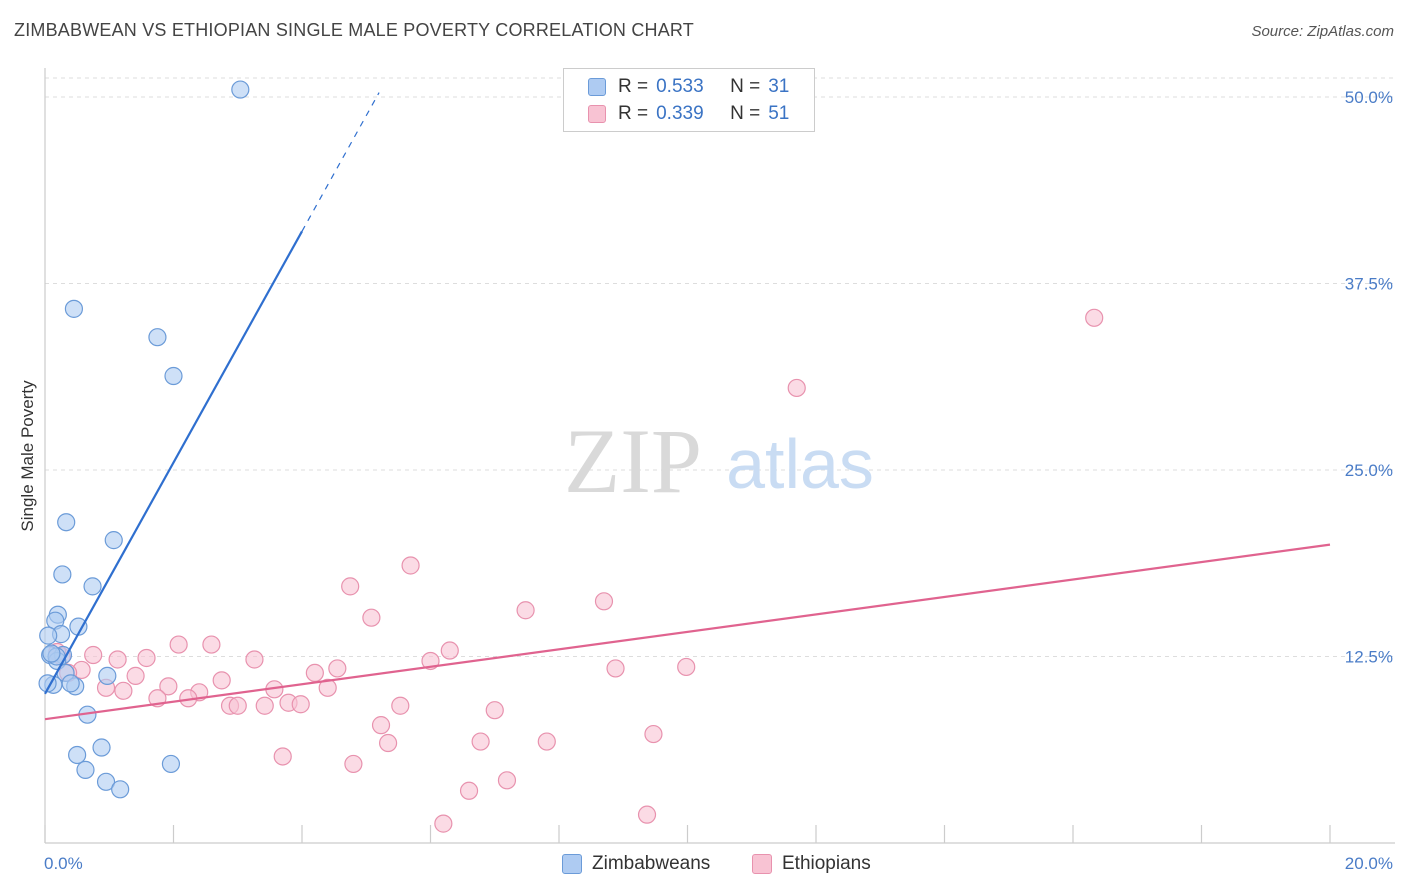 The height and width of the screenshot is (892, 1406). I want to click on y-tick-label-3: 50.0%, so click(1369, 97).